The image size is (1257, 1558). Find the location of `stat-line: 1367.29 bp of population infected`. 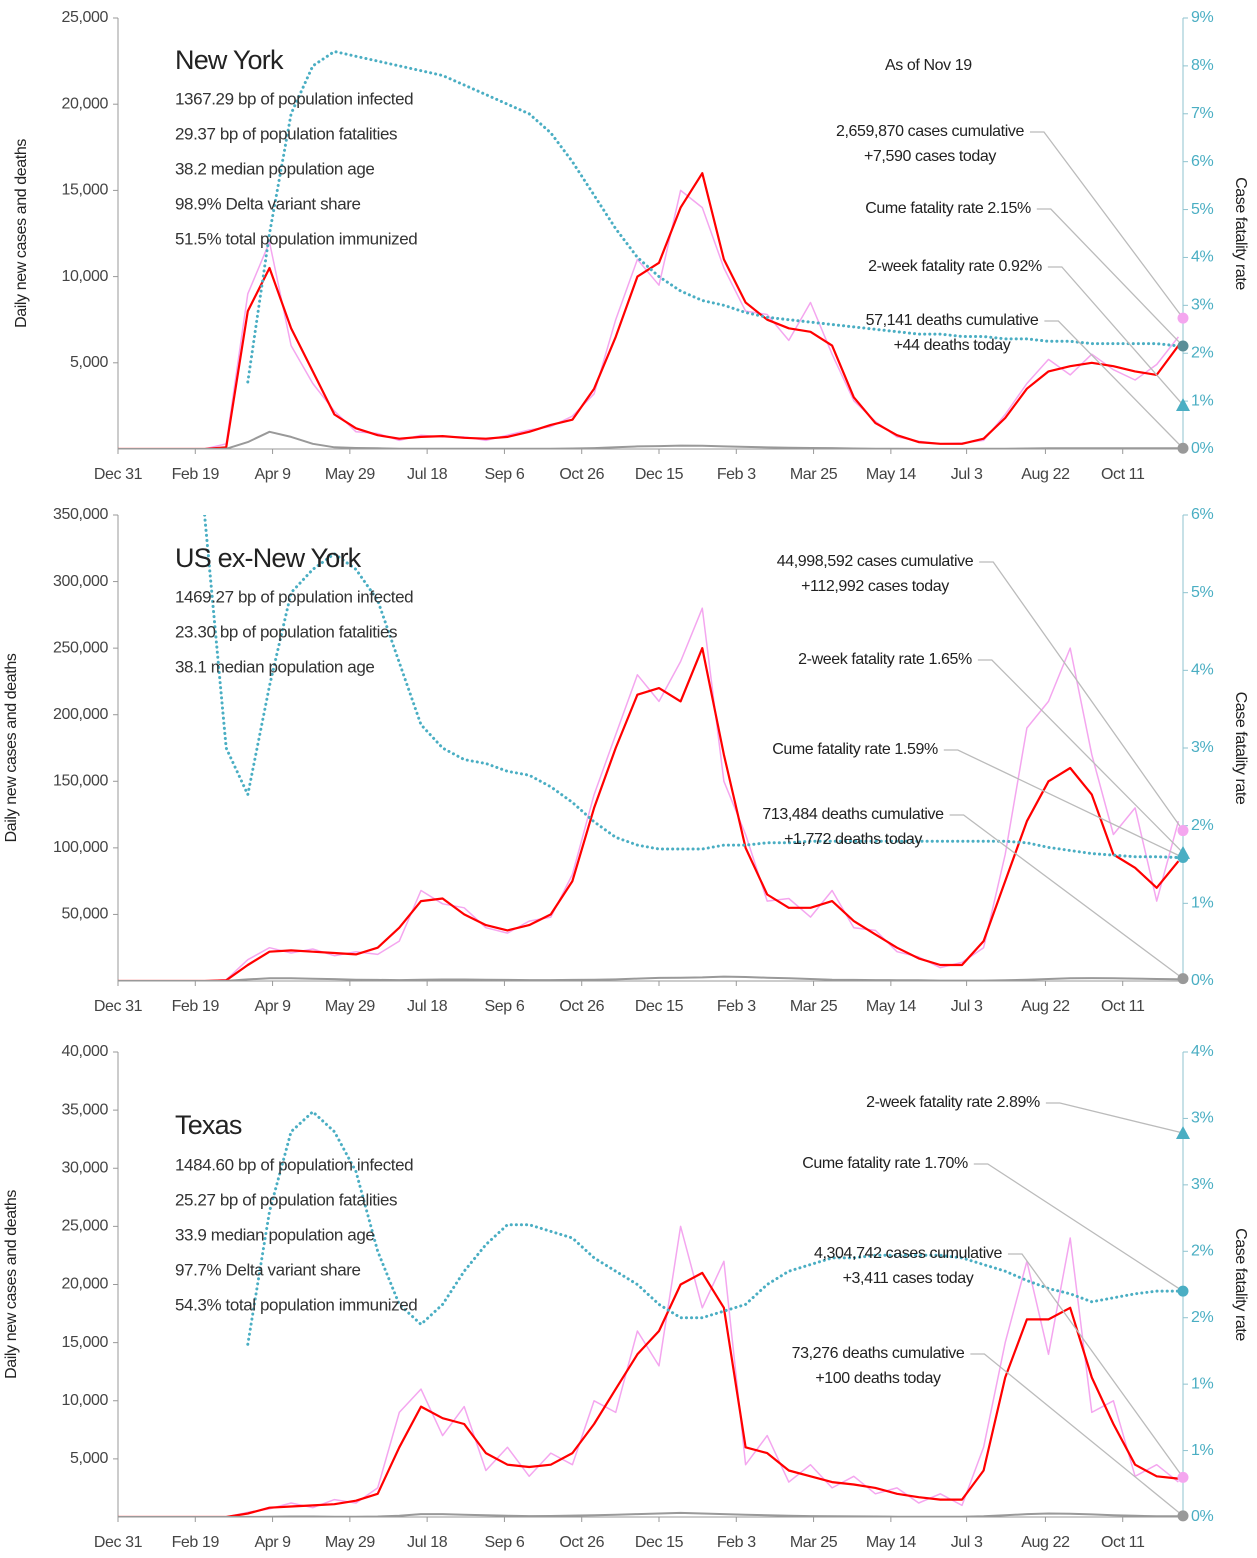

stat-line: 1367.29 bp of population infected is located at coordinates (294, 98).